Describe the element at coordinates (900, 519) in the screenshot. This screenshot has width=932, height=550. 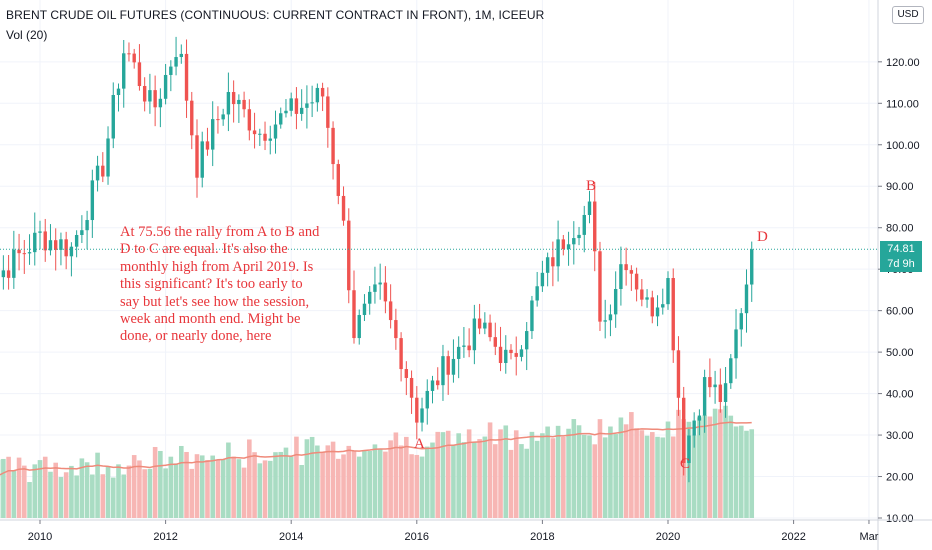
I see `price-tick-label: 10.00` at that location.